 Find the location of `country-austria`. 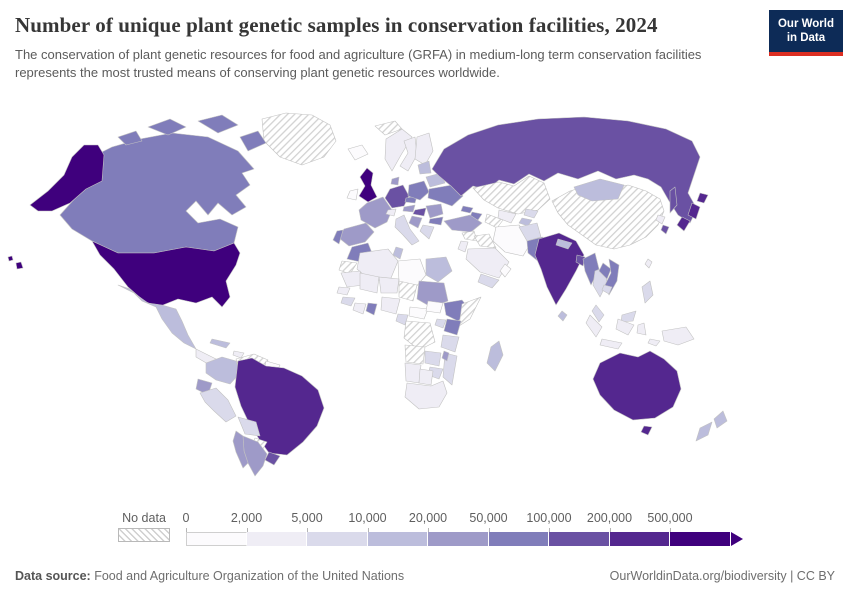

country-austria is located at coordinates (409, 208).